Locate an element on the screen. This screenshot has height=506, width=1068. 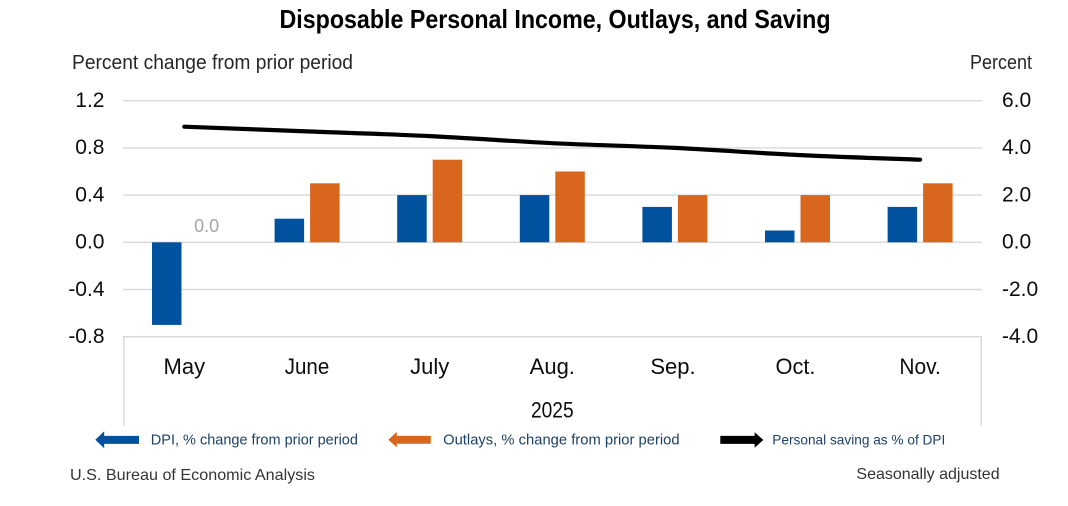
svg-text: -2.0 is located at coordinates (1020, 289).